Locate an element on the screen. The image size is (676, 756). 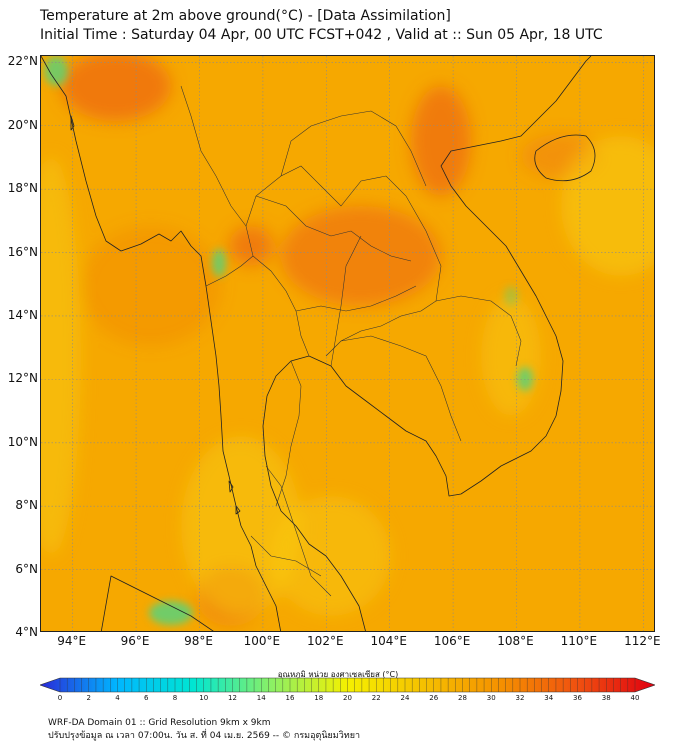
colorbar-tick-label: 0 is located at coordinates (60, 698).